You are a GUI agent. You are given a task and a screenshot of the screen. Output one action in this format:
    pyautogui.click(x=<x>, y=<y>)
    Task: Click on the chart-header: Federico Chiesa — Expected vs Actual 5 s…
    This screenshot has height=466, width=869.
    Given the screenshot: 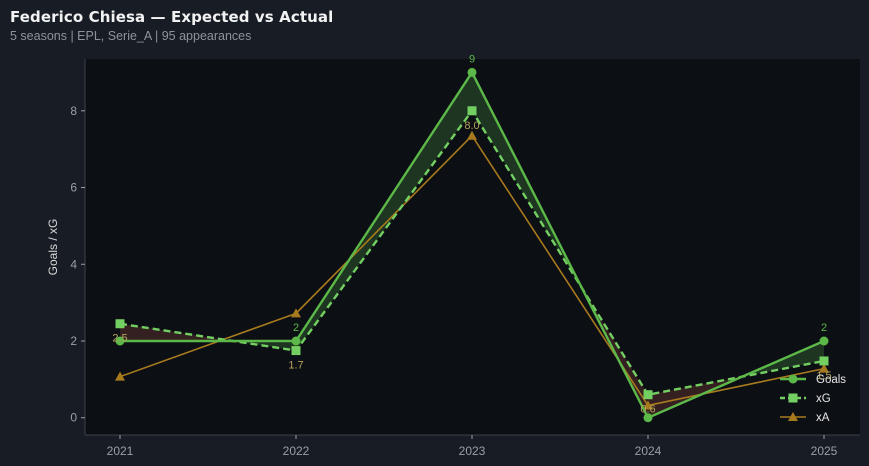 What is the action you would take?
    pyautogui.click(x=171, y=25)
    